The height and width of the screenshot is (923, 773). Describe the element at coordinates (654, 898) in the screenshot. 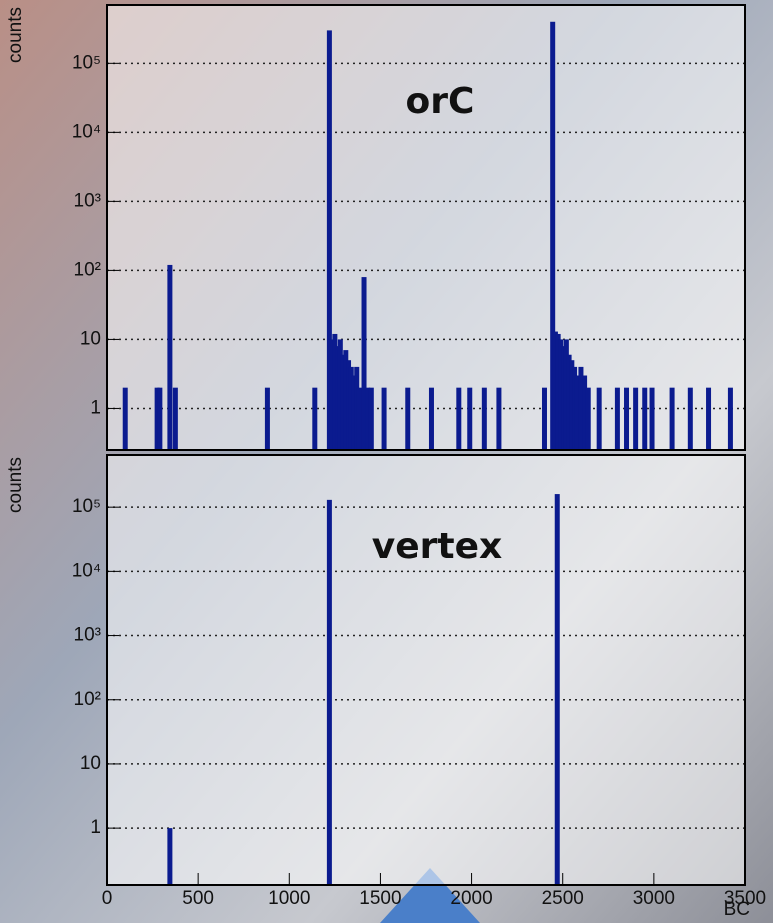

I see `x-tick-label: 3000` at that location.